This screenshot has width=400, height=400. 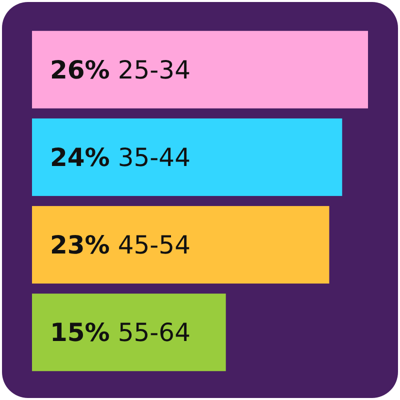 What do you see at coordinates (154, 157) in the screenshot?
I see `y-tick-label: 35-44` at bounding box center [154, 157].